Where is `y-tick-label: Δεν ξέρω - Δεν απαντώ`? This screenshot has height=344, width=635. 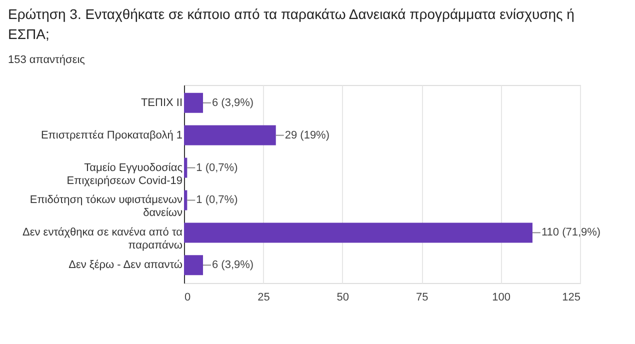 y-tick-label: Δεν ξέρω - Δεν απαντώ is located at coordinates (125, 265).